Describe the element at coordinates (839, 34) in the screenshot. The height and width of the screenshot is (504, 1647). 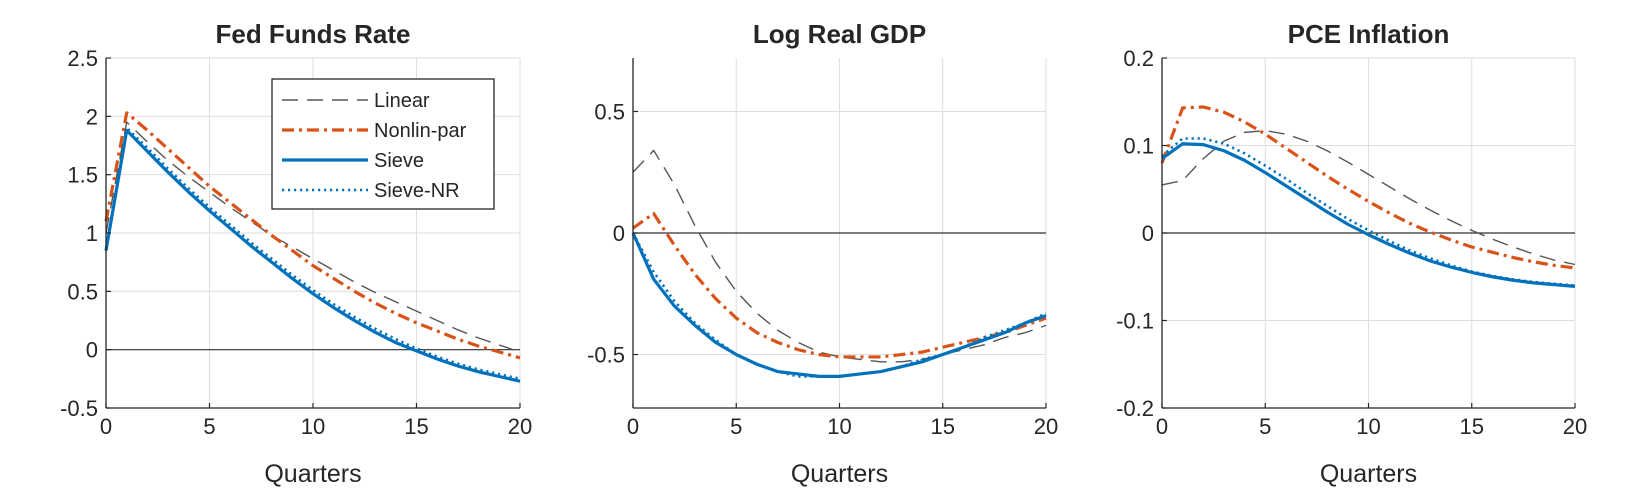
I see `chart-title: Log Real GDP` at that location.